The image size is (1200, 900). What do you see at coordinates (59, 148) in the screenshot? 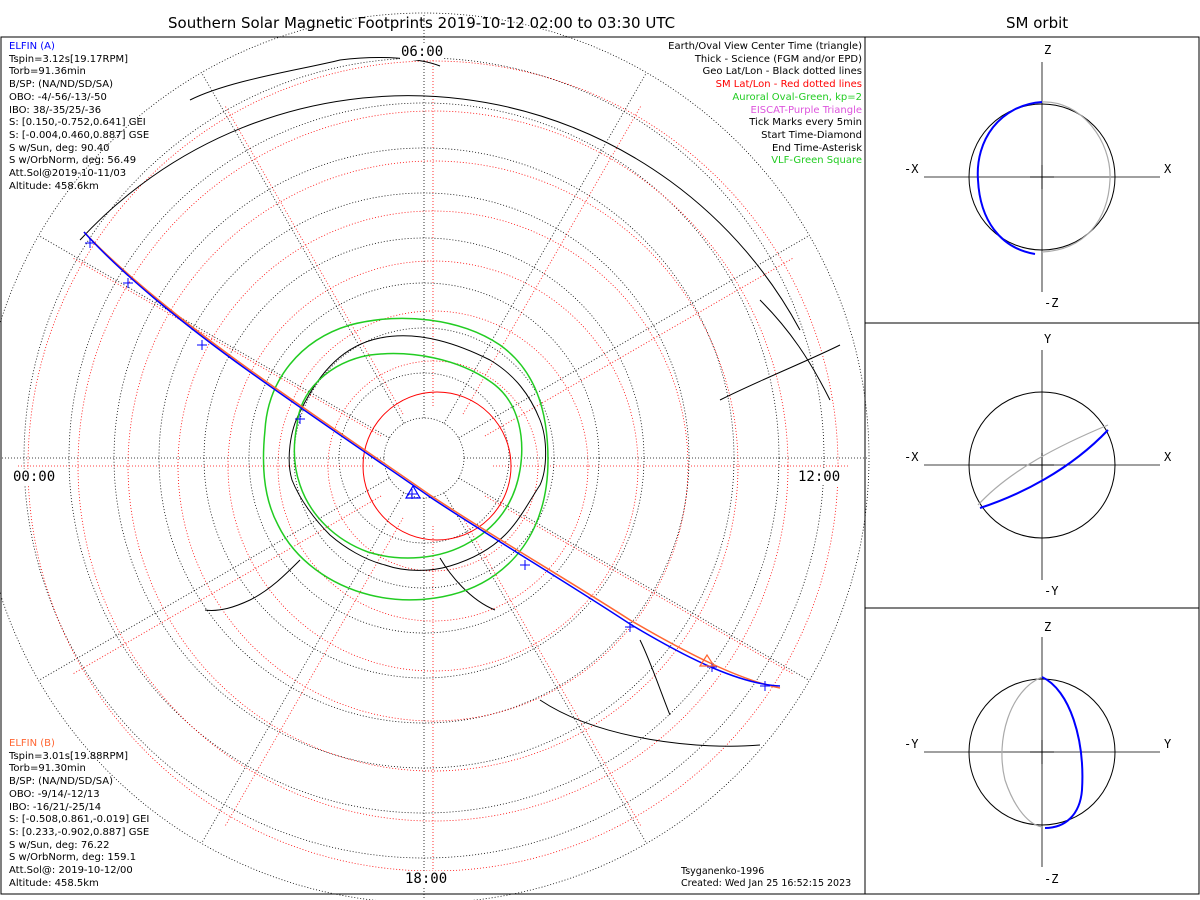
I see `elfin-a-line: S w/Sun, deg: 90.40` at bounding box center [59, 148].